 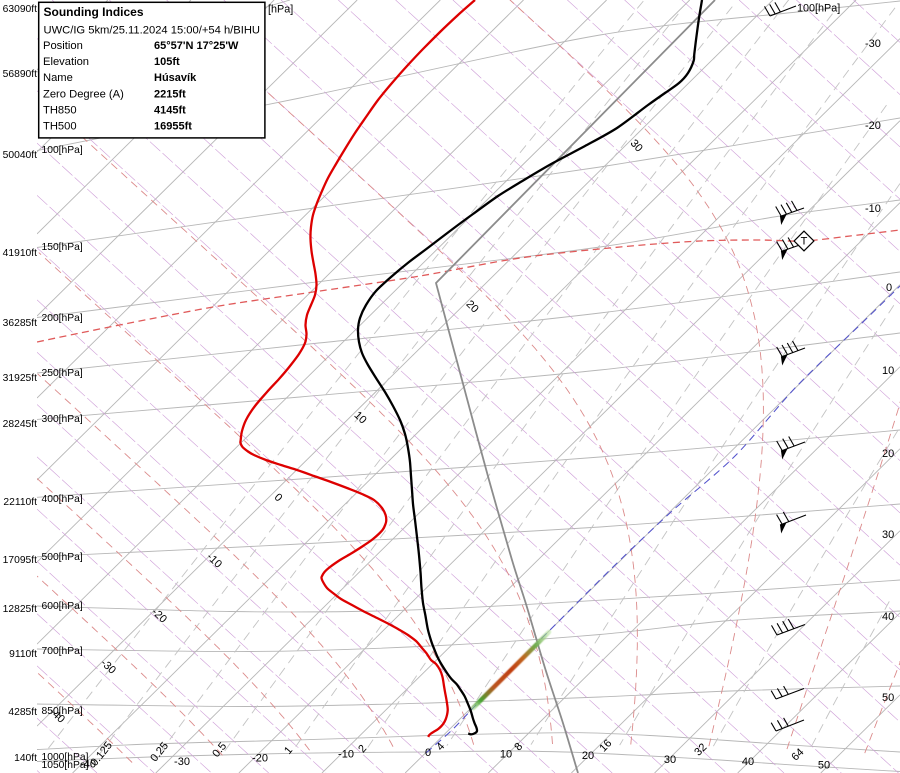 I want to click on svg-text: [hPa], so click(x=280, y=10).